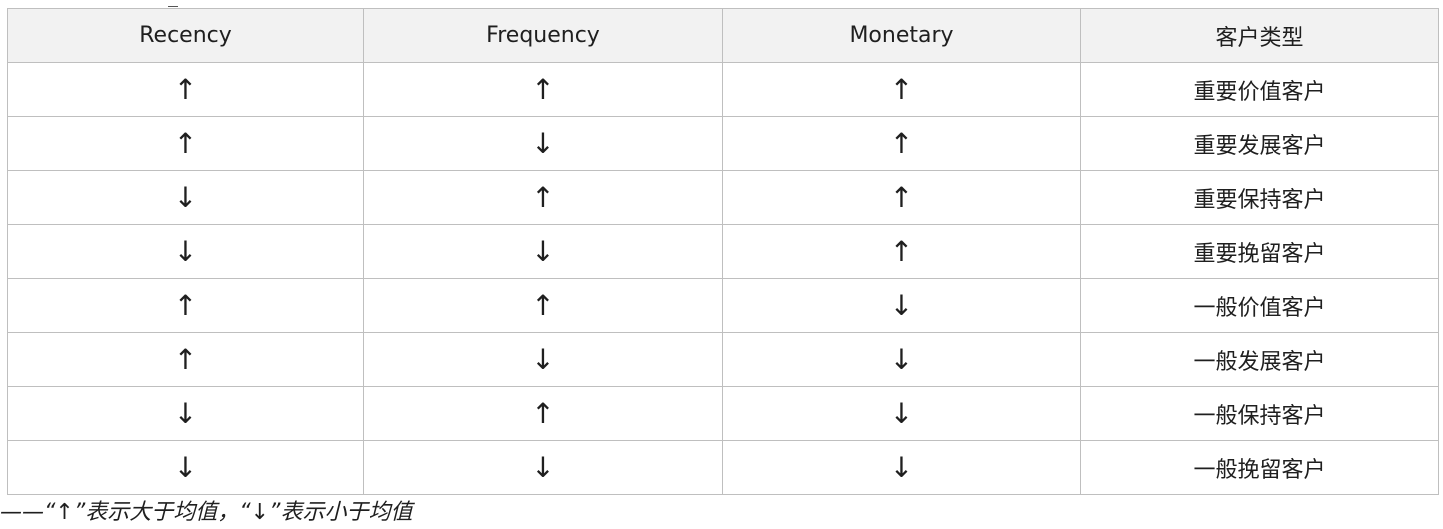  I want to click on table-header-row: Recency Frequency Monetary 客户类型, so click(723, 35).